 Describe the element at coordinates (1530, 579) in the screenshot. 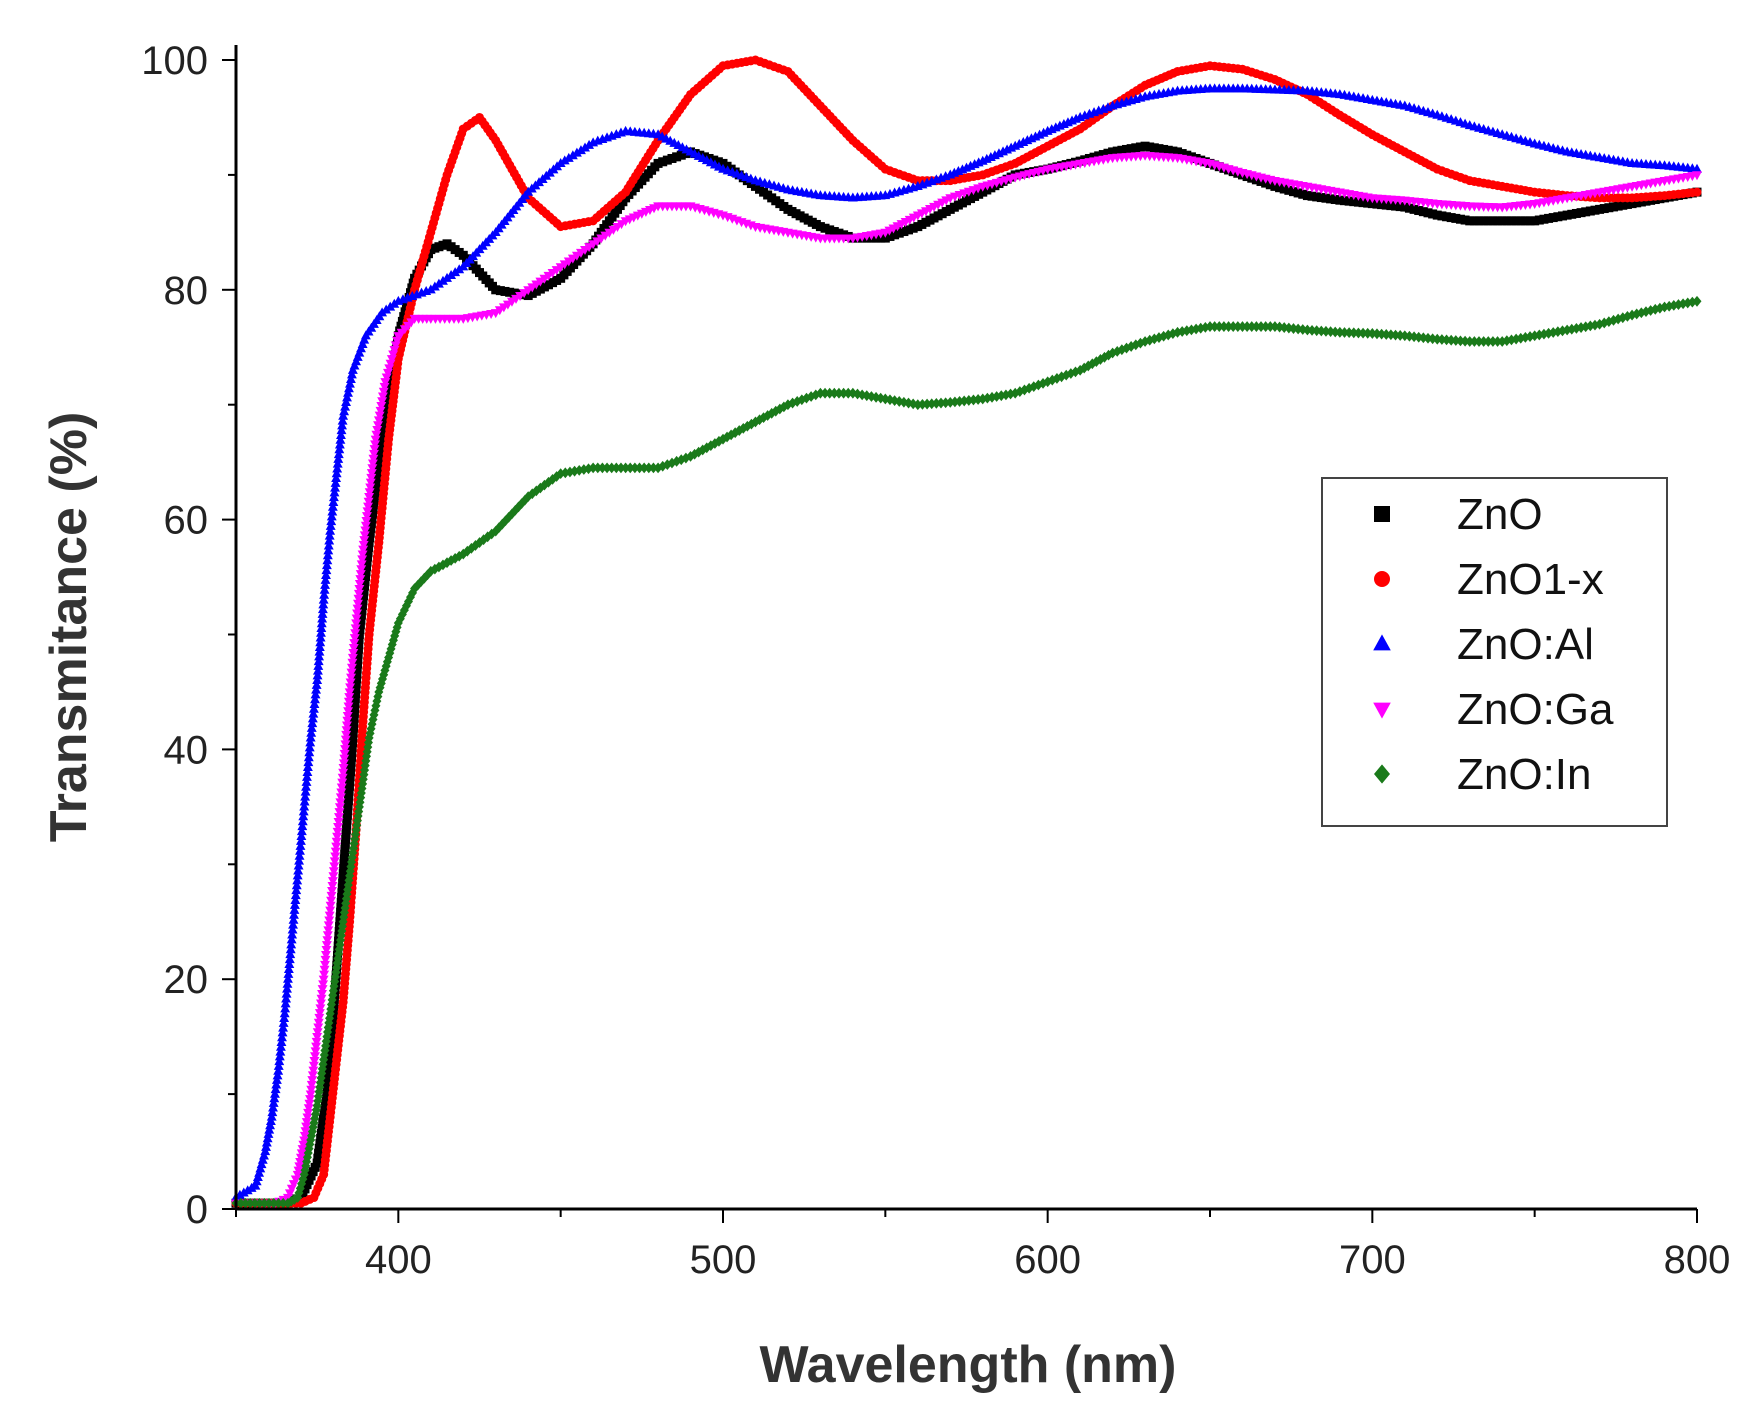

I see `legend-label: ZnO1-x` at that location.